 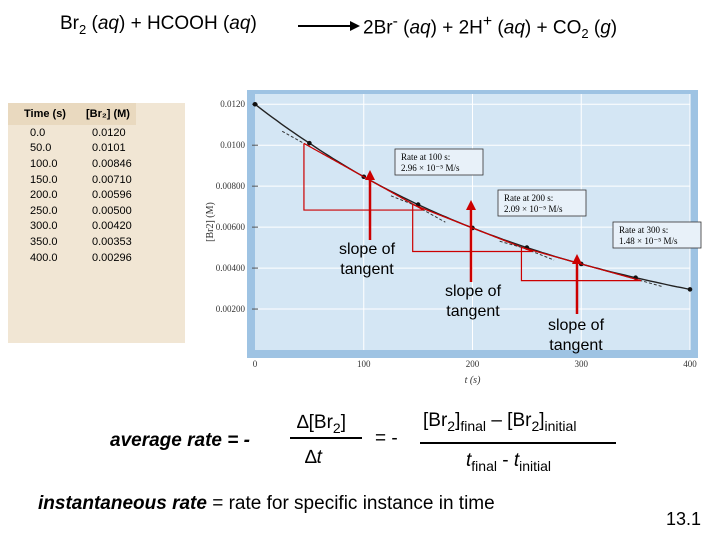 What do you see at coordinates (158, 25) in the screenshot?
I see `reaction-reactants: Br2 (aq) + HCOOH (aq)` at bounding box center [158, 25].